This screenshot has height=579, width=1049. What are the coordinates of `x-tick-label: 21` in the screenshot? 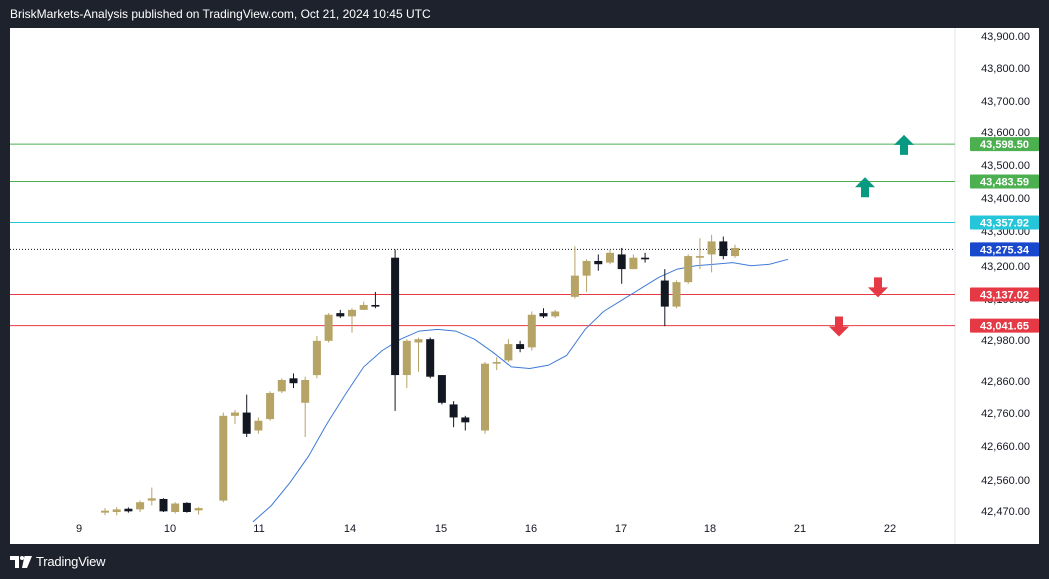 It's located at (800, 529).